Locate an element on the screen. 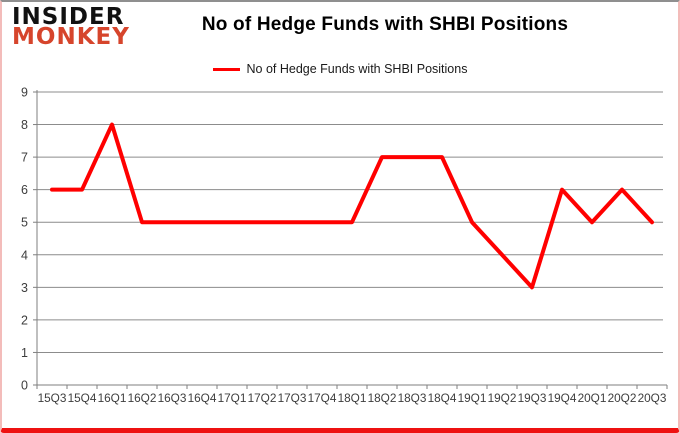 This screenshot has height=433, width=680. x-axis-label: 16Q4 is located at coordinates (202, 398).